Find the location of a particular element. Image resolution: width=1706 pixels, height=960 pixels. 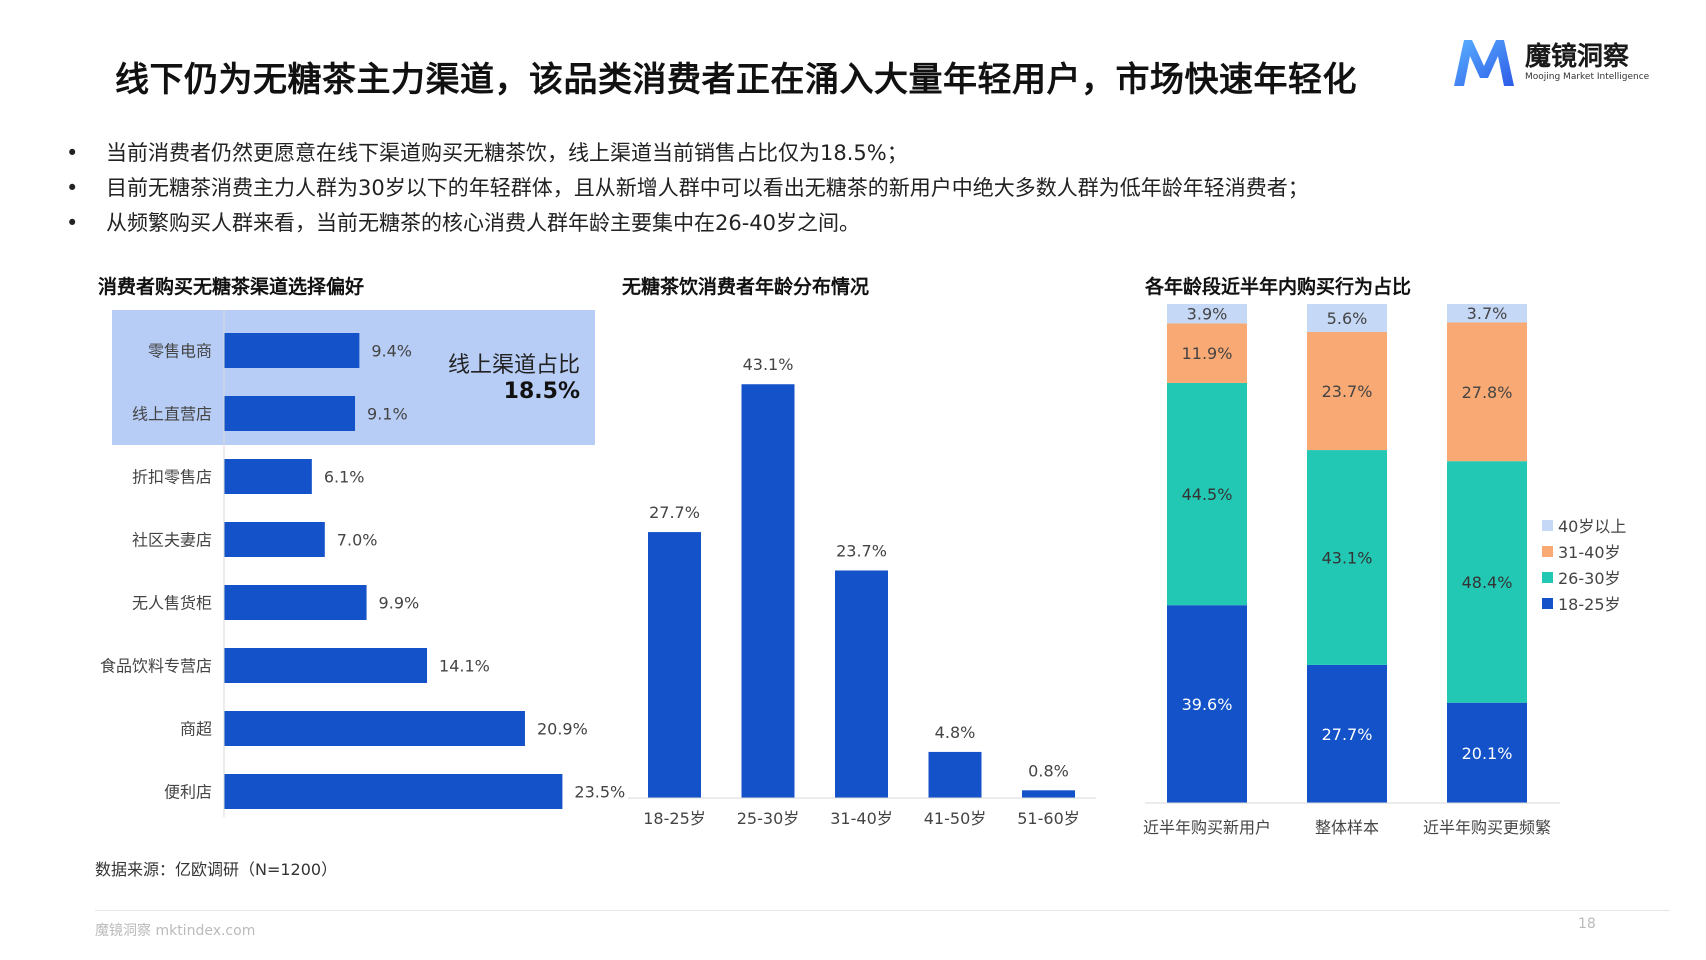

online-share-label: 线上渠道占比 is located at coordinates (514, 365).